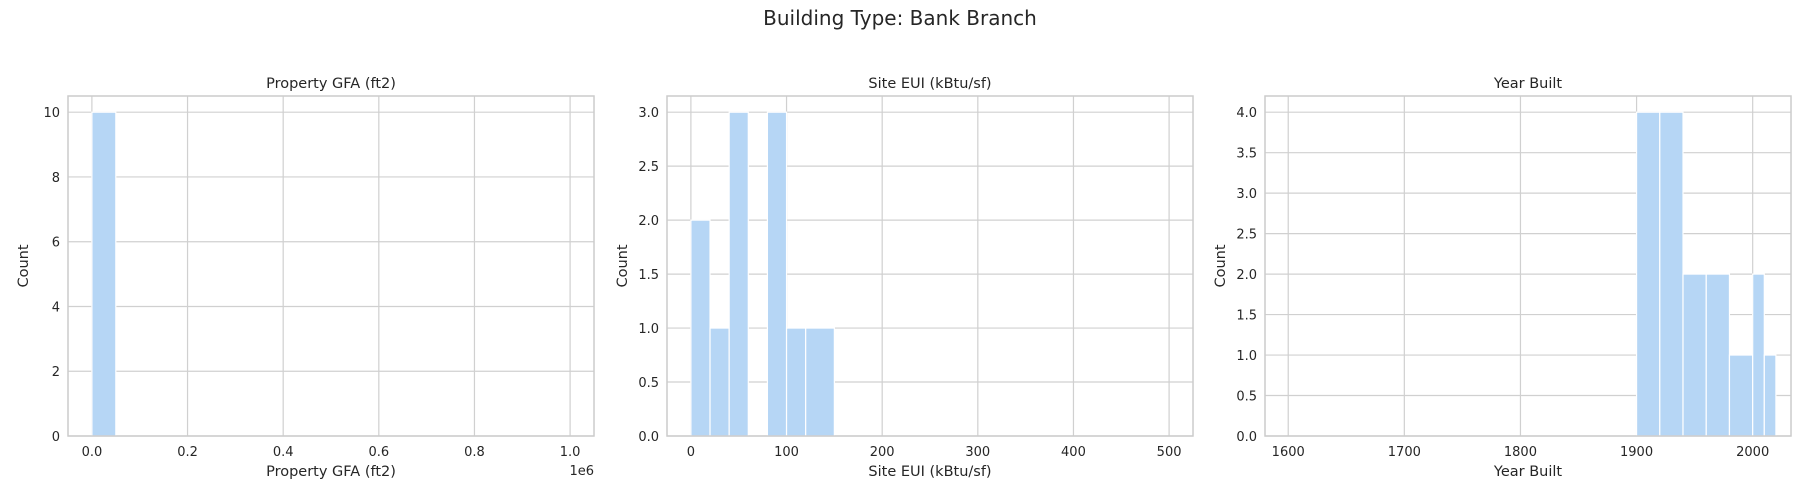 The width and height of the screenshot is (1800, 500). I want to click on x-axis-label: Property GFA (ft2), so click(331, 472).